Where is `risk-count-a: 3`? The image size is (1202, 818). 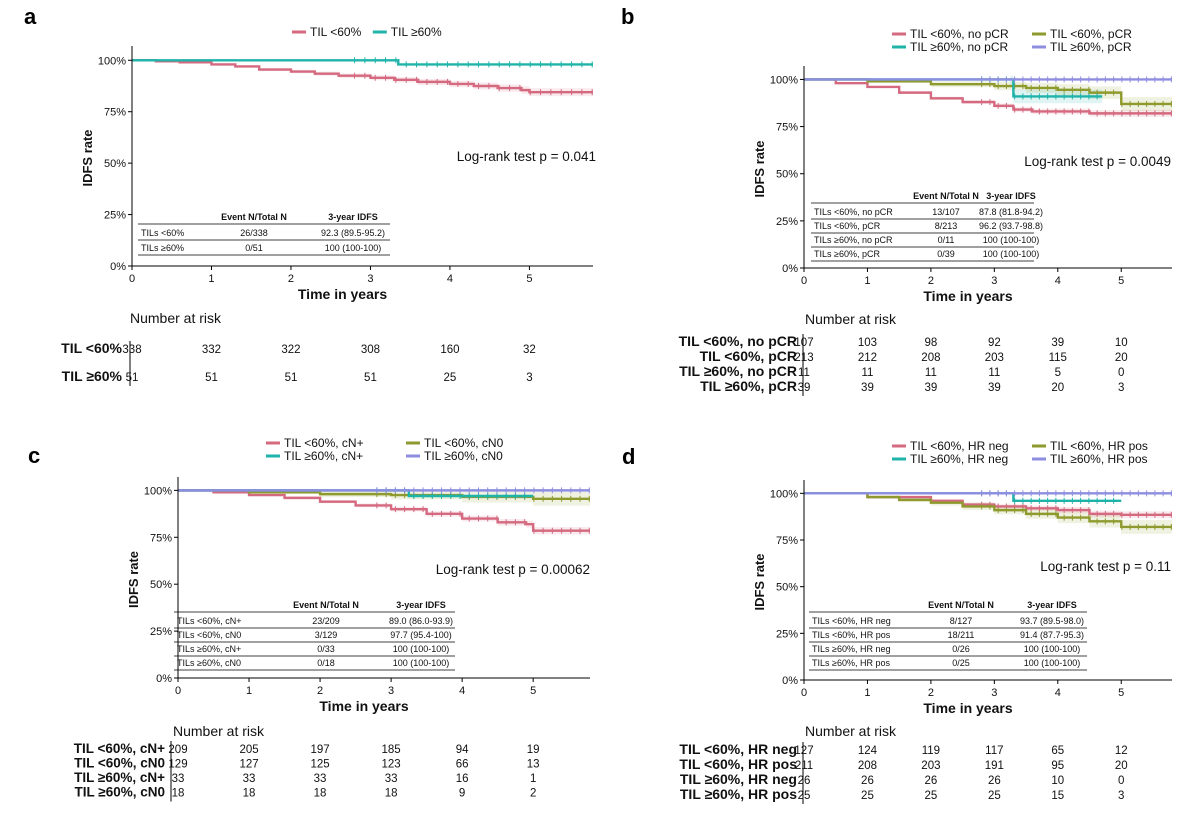 risk-count-a: 3 is located at coordinates (529, 378).